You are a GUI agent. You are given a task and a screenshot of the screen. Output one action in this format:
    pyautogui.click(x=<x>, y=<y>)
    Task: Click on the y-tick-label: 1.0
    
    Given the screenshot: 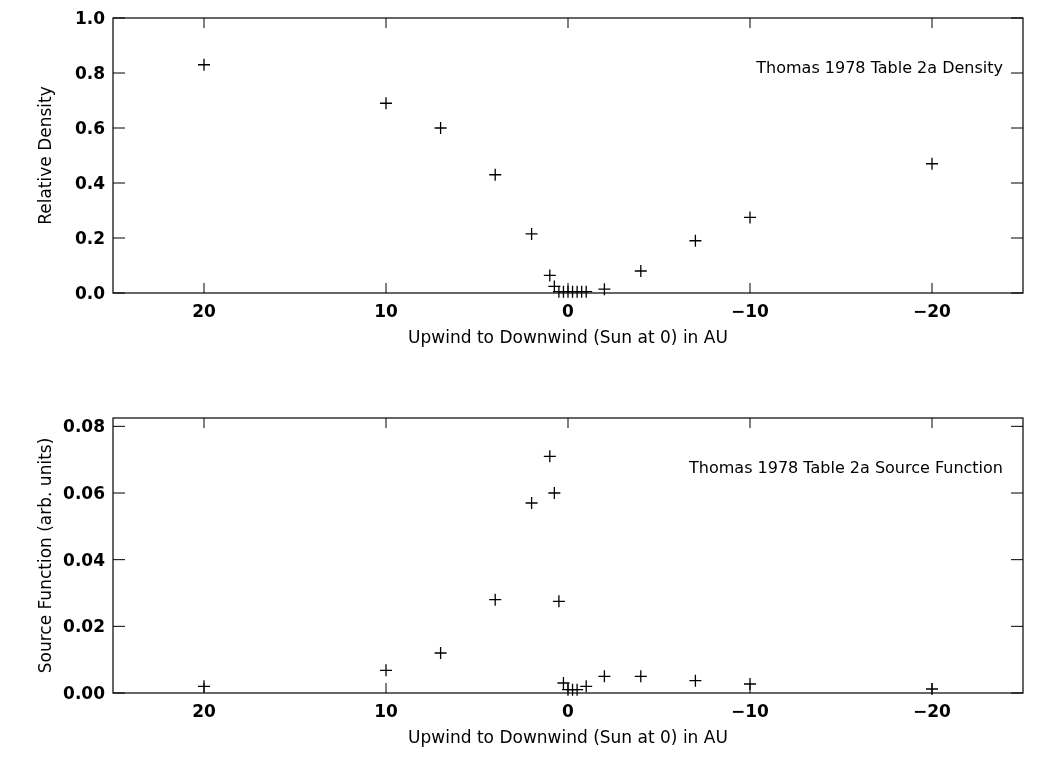 What is the action you would take?
    pyautogui.click(x=90, y=18)
    